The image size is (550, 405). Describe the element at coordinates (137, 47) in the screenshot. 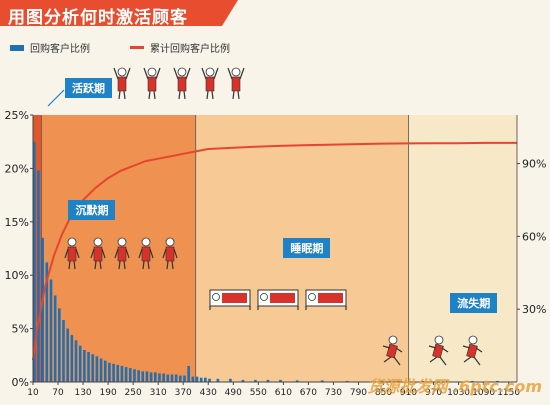

I see `legend-swatch-line` at that location.